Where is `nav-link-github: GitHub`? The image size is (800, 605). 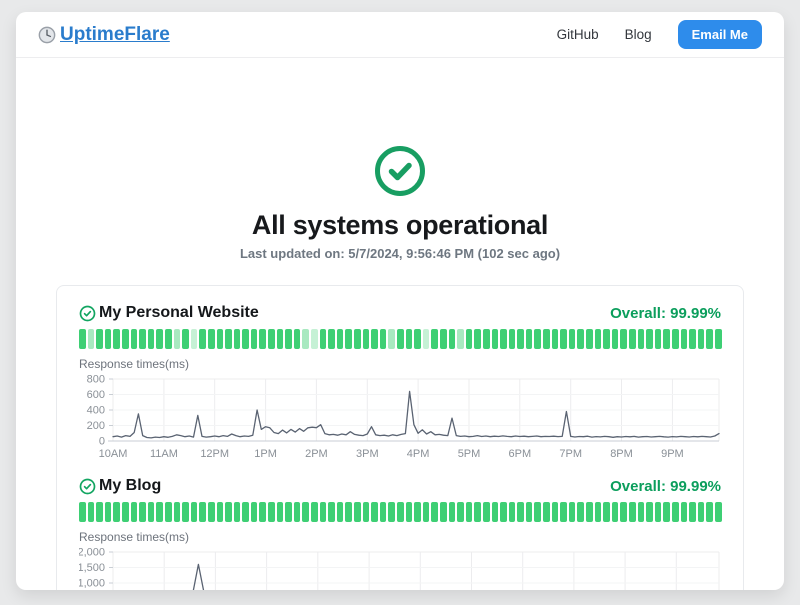
nav-link-github: GitHub is located at coordinates (577, 34).